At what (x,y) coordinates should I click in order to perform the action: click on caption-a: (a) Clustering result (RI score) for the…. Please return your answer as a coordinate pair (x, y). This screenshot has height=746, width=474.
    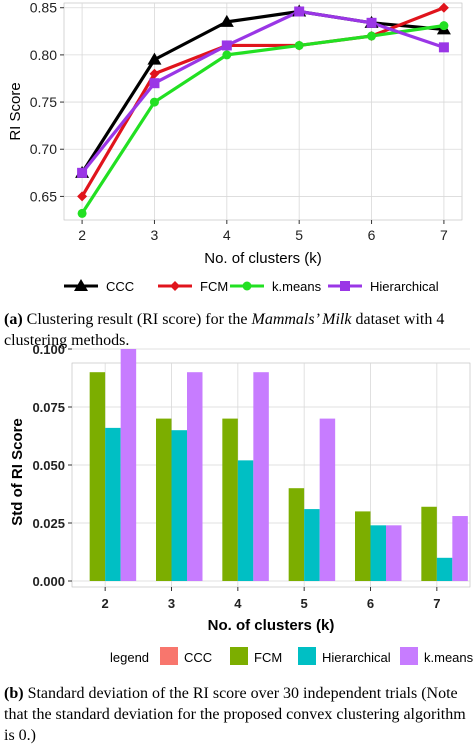
    Looking at the image, I should click on (238, 330).